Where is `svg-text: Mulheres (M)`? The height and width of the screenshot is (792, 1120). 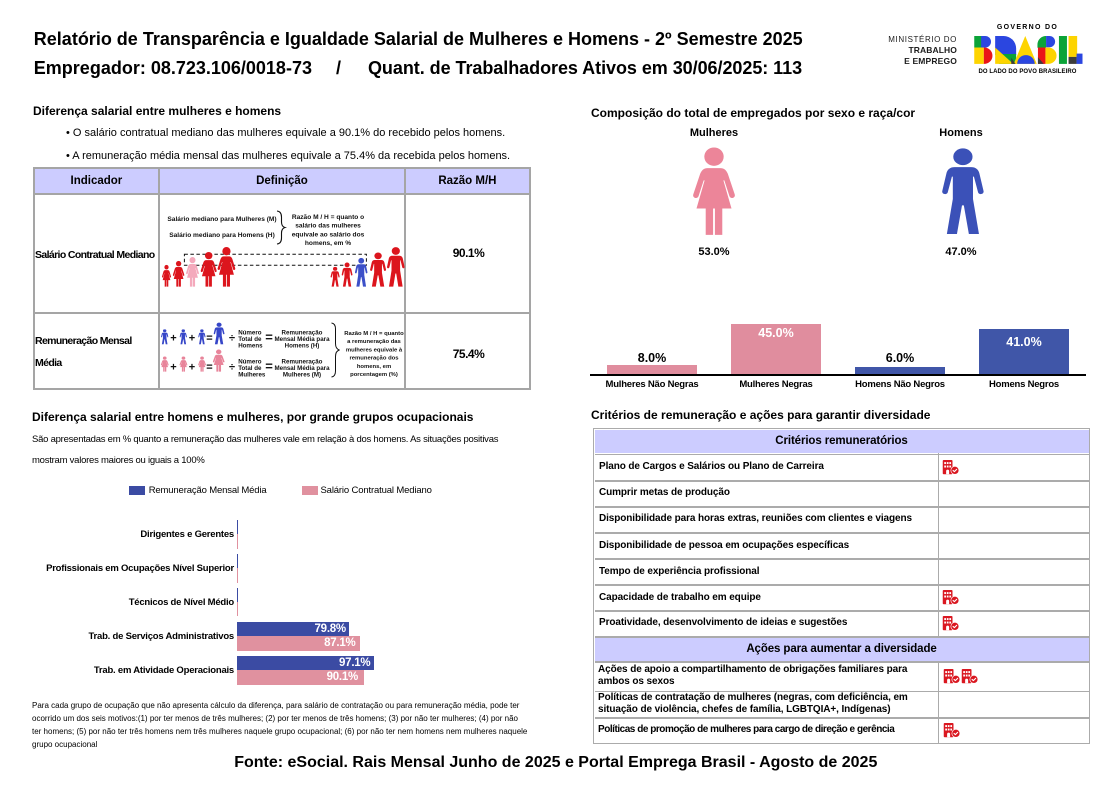 svg-text: Mulheres (M) is located at coordinates (302, 375).